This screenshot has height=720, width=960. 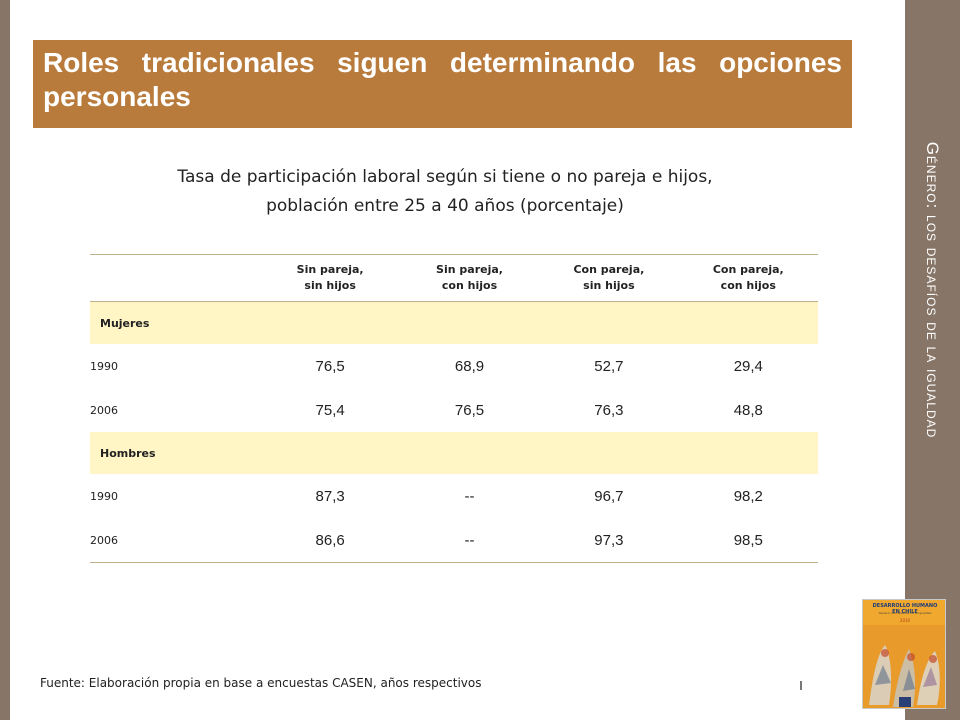 I want to click on header-col-4-line-1: Con pareja,, so click(x=748, y=269).